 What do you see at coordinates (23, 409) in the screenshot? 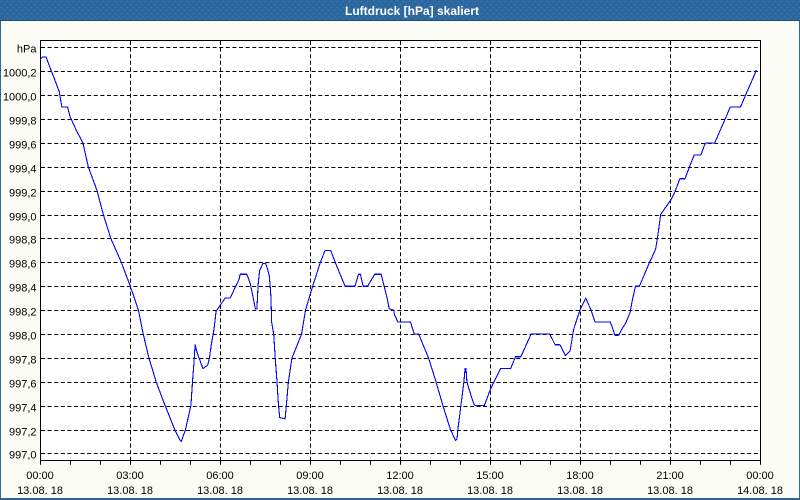
I see `svg-text: 997,4` at bounding box center [23, 409].